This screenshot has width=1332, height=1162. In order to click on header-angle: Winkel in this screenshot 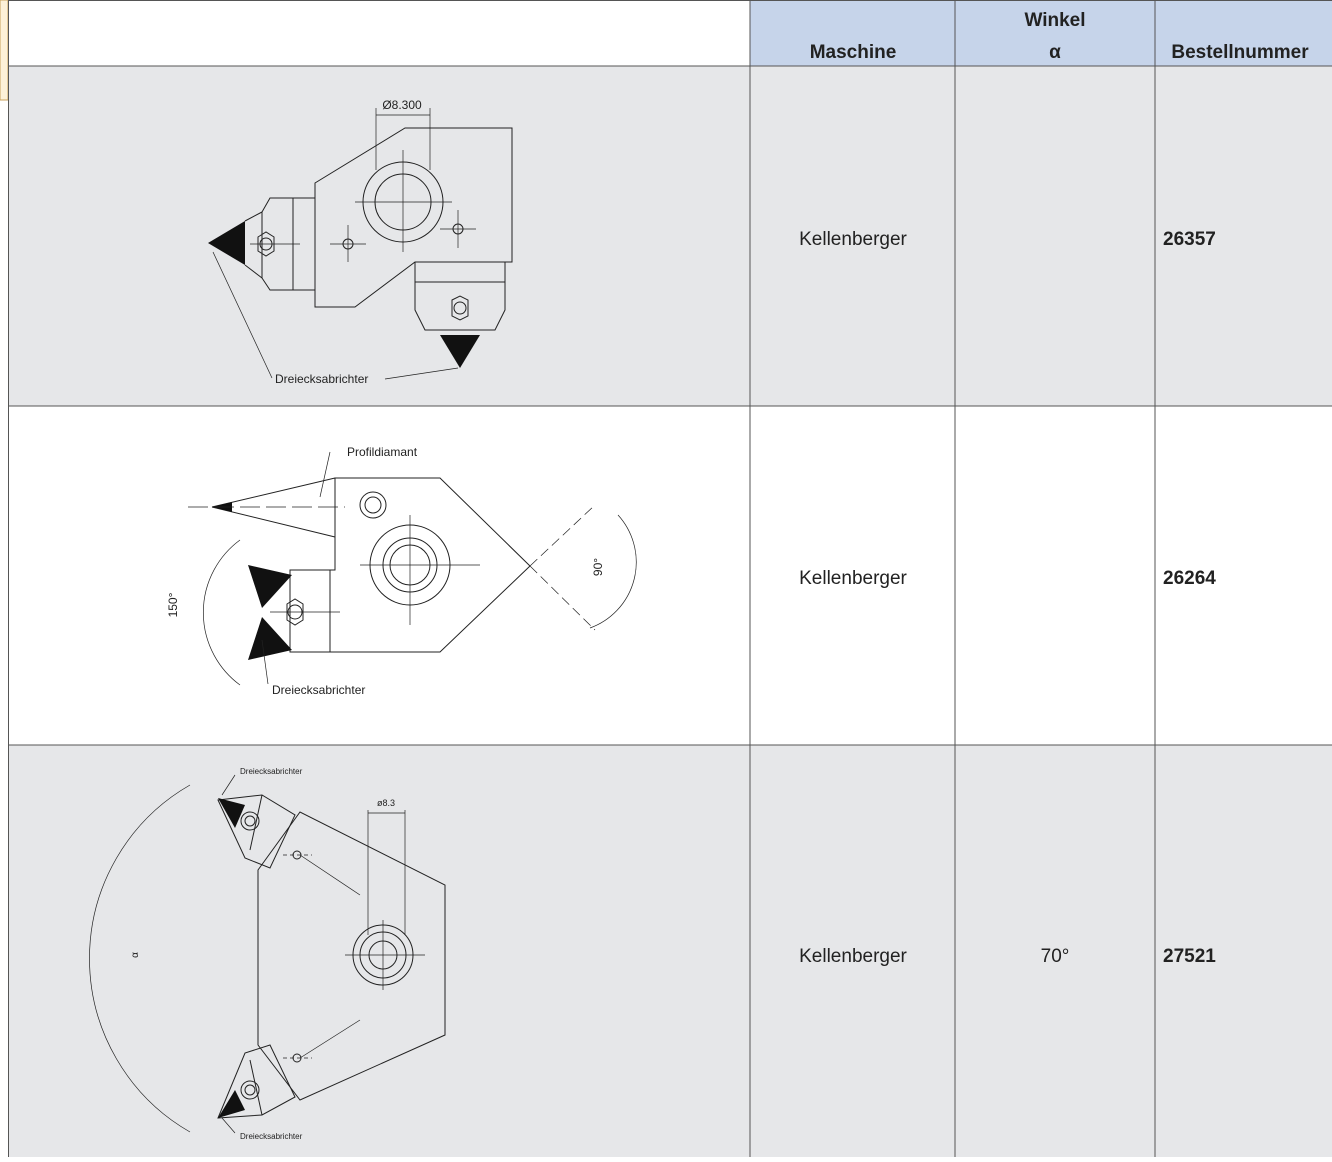, I will do `click(1054, 20)`.